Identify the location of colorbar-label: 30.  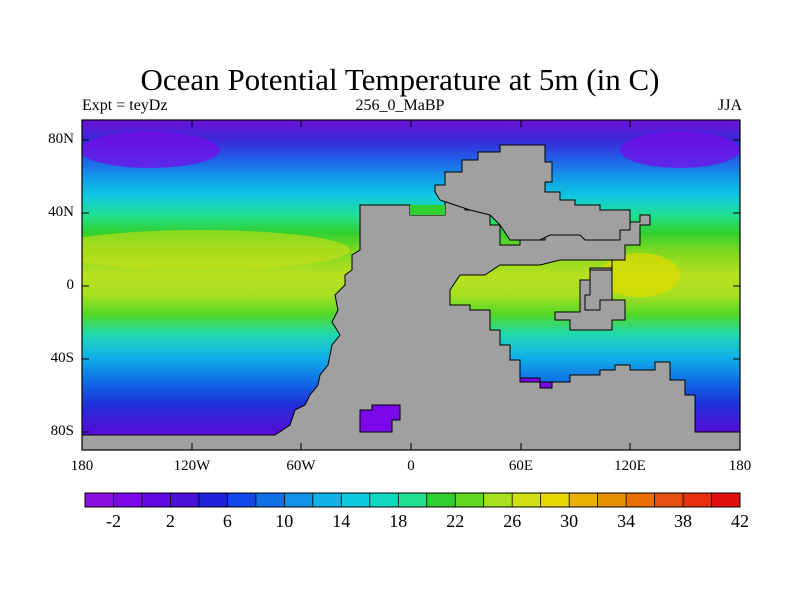
(569, 521).